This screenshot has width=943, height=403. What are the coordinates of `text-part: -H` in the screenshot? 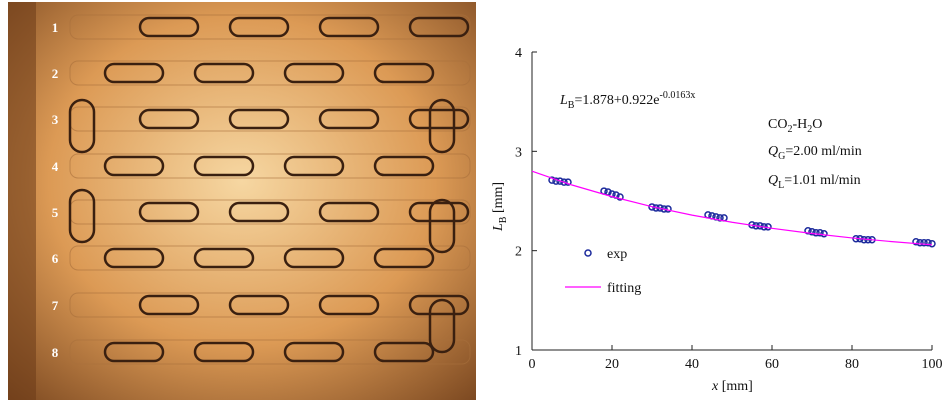 It's located at (799, 124).